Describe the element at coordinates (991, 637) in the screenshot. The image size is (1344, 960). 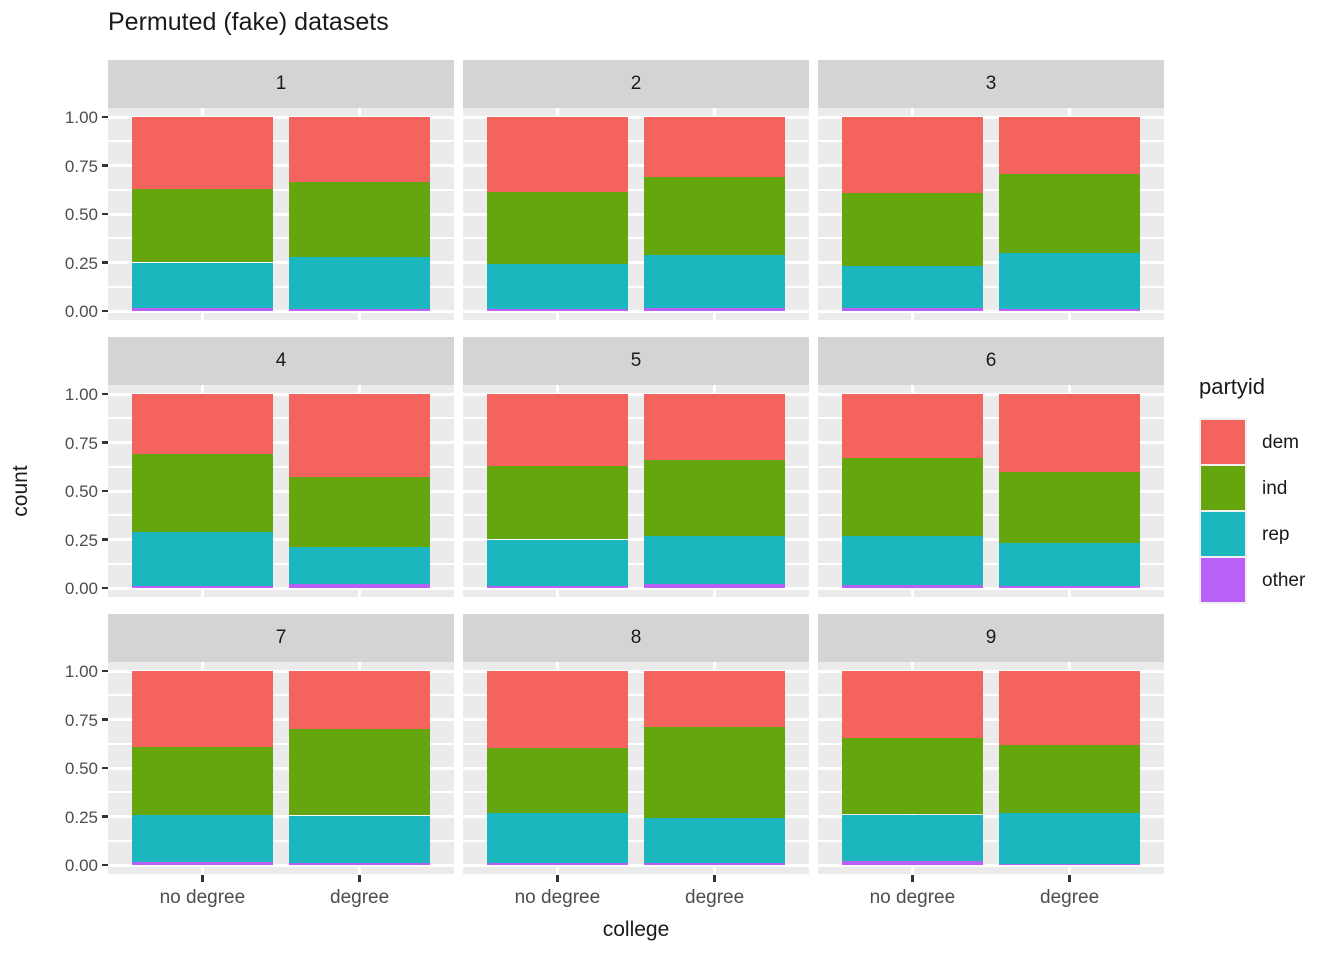
I see `facet-strip-label: 9` at that location.